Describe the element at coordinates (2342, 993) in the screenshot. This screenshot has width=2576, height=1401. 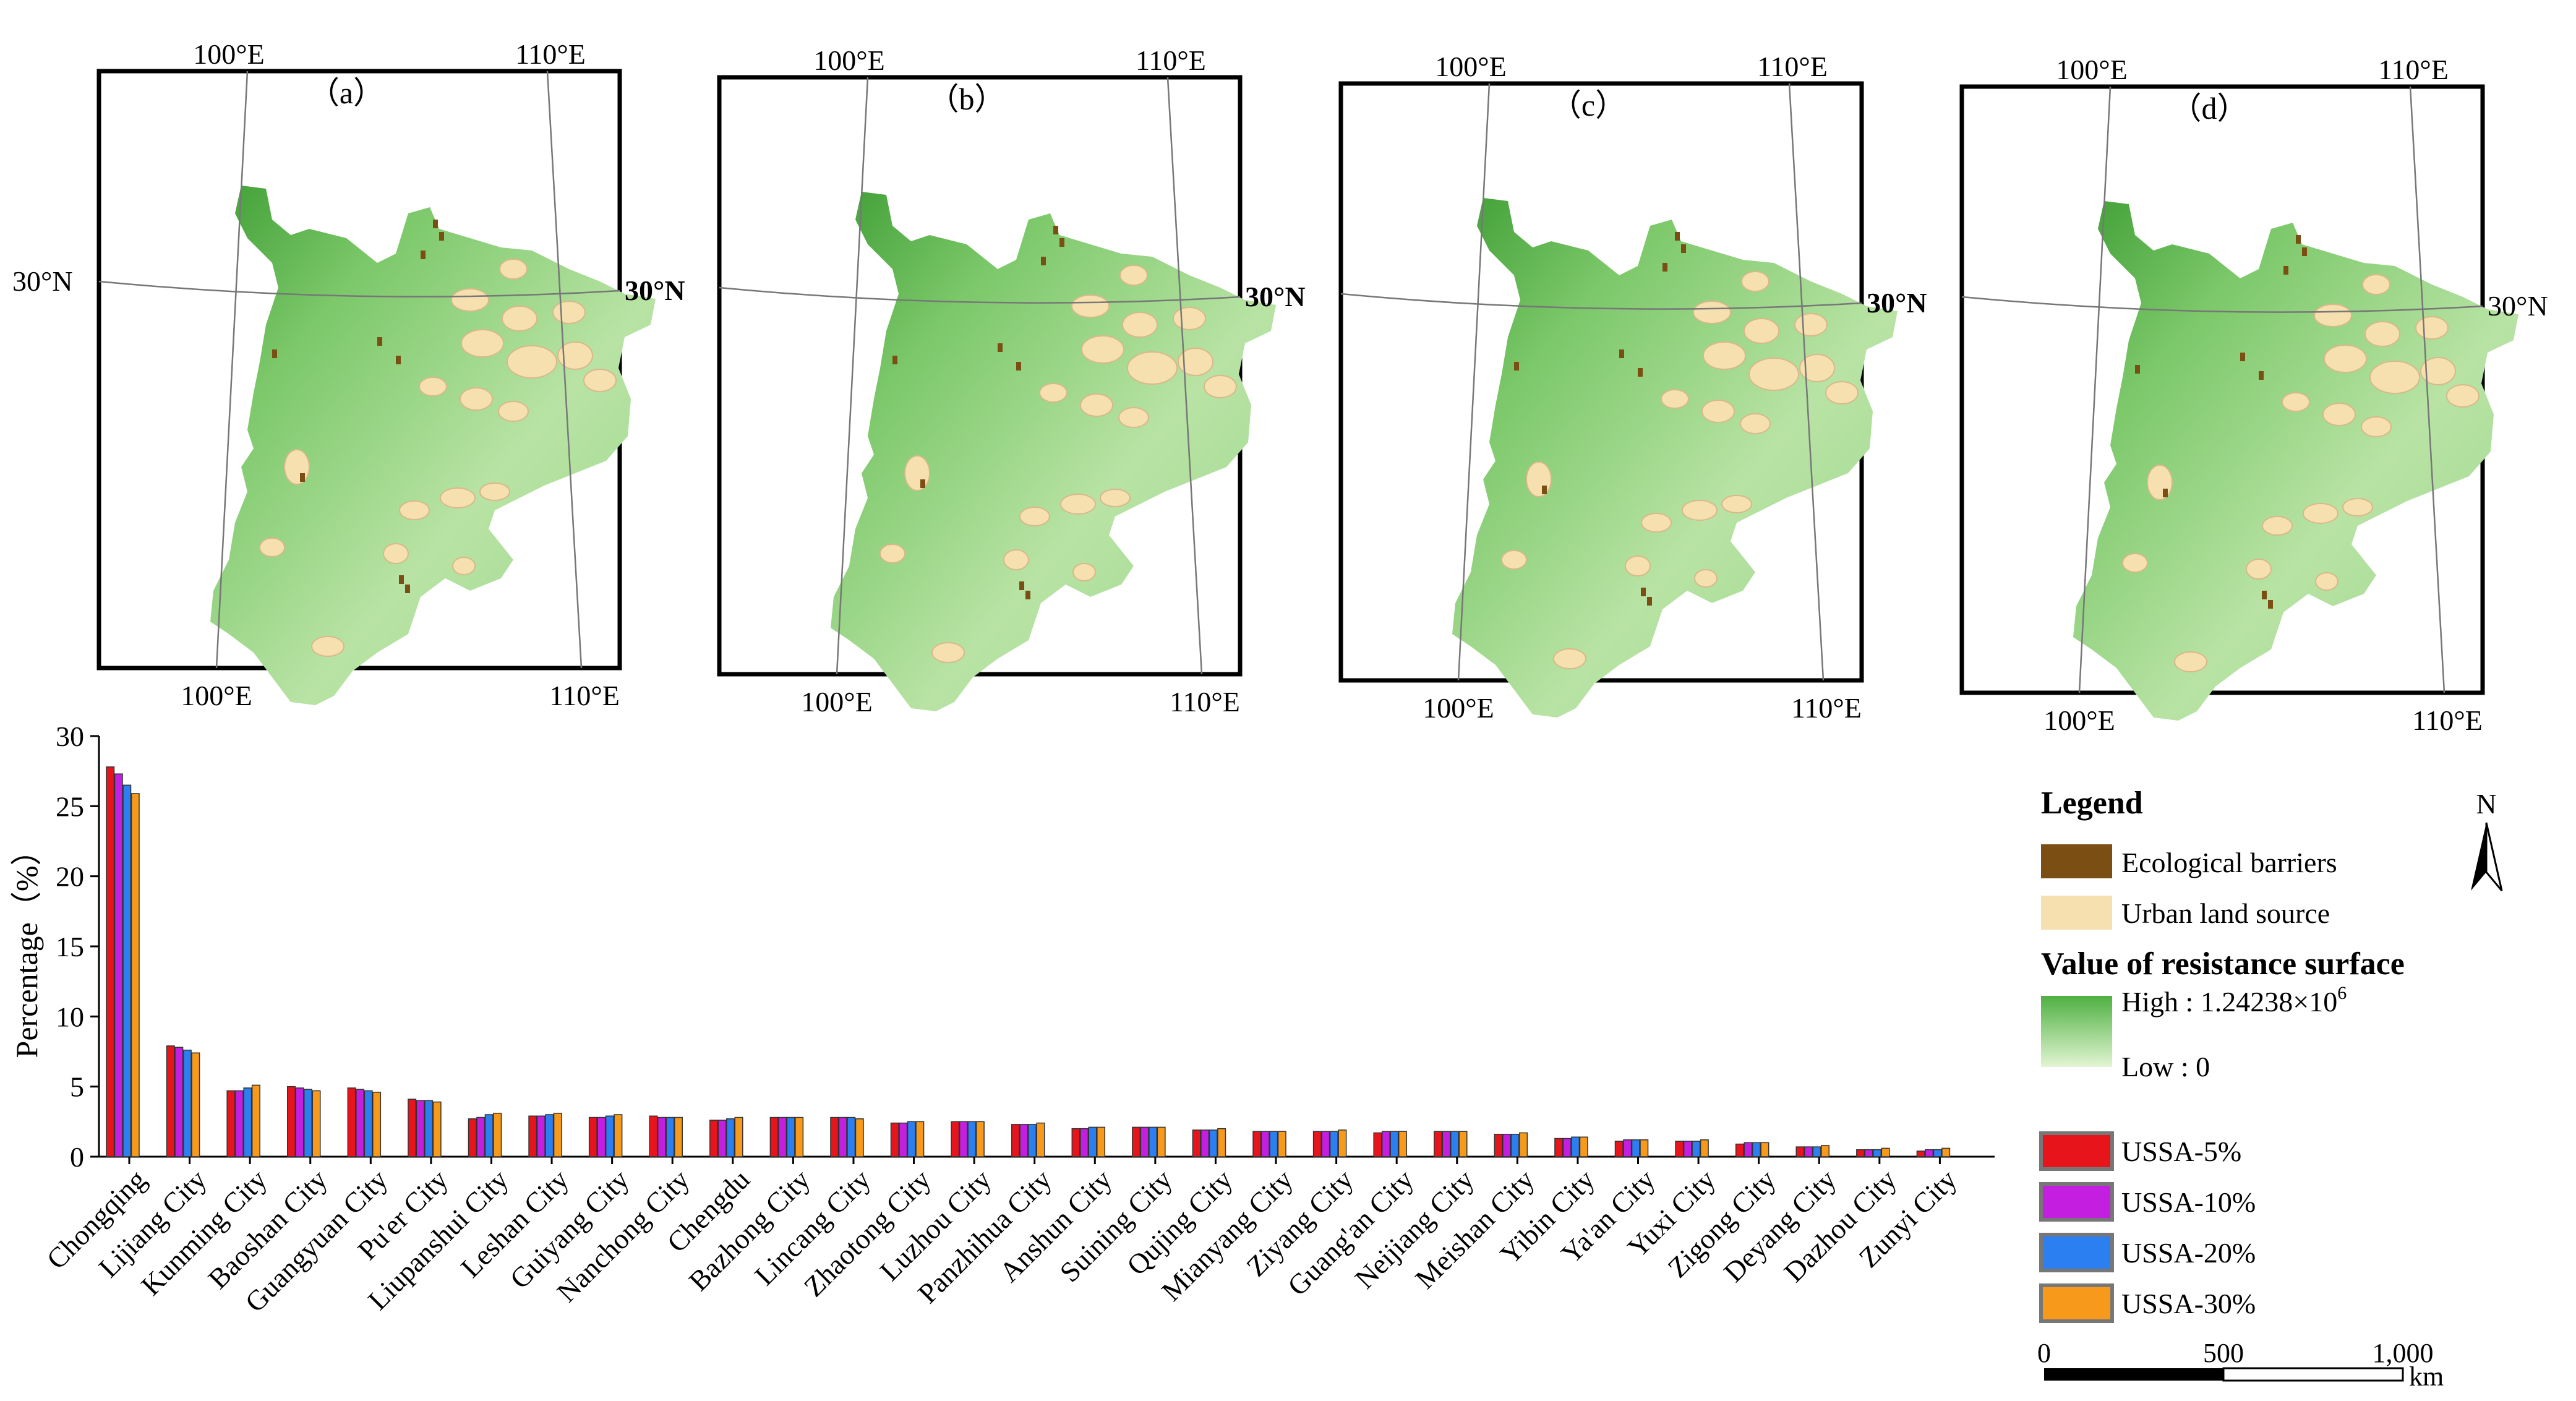
I see `legend-high-exponent: 6` at that location.